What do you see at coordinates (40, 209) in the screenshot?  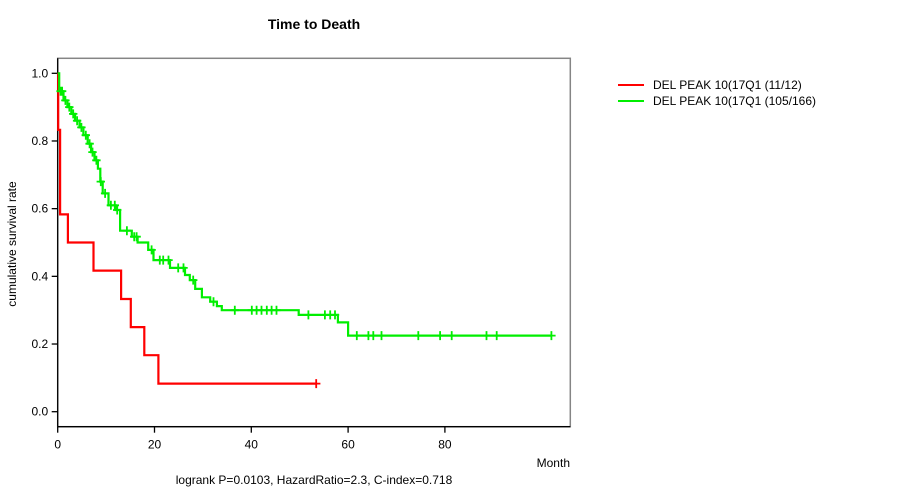 I see `y-tick-label: 0.6` at bounding box center [40, 209].